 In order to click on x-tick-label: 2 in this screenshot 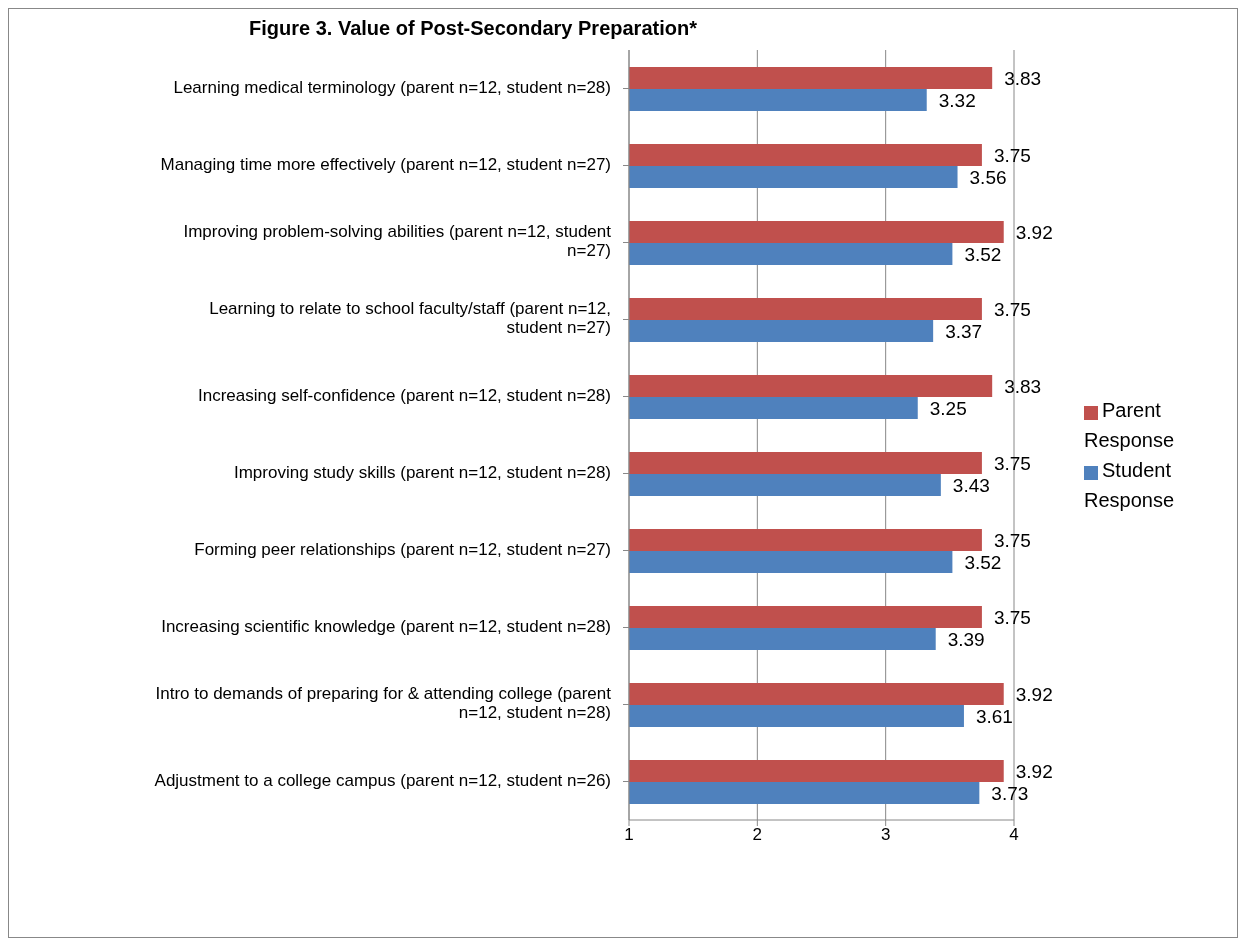, I will do `click(757, 835)`.